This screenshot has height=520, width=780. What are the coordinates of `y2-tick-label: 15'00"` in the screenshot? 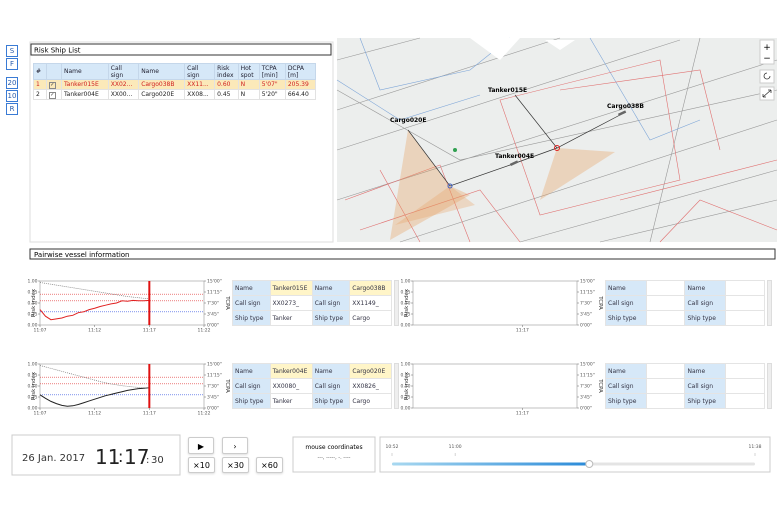 It's located at (587, 365).